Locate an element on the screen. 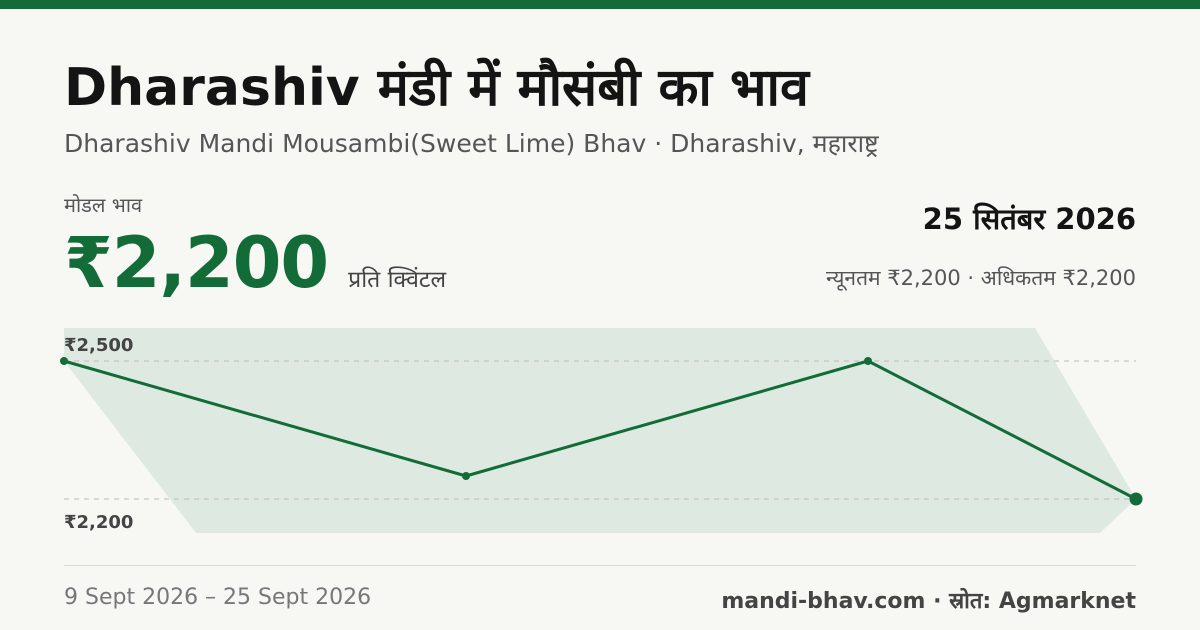 Image resolution: width=1200 pixels, height=630 pixels. price-unit: प्रति क्विंटल is located at coordinates (397, 280).